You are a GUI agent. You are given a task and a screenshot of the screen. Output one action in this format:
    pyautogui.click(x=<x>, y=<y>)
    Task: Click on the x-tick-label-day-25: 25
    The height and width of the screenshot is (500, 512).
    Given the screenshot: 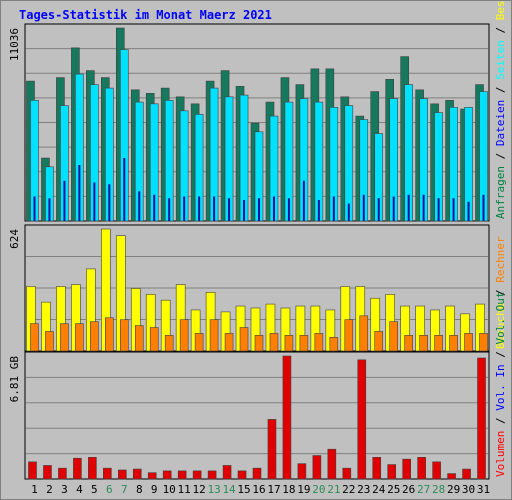 What is the action you would take?
    pyautogui.click(x=393, y=489)
    